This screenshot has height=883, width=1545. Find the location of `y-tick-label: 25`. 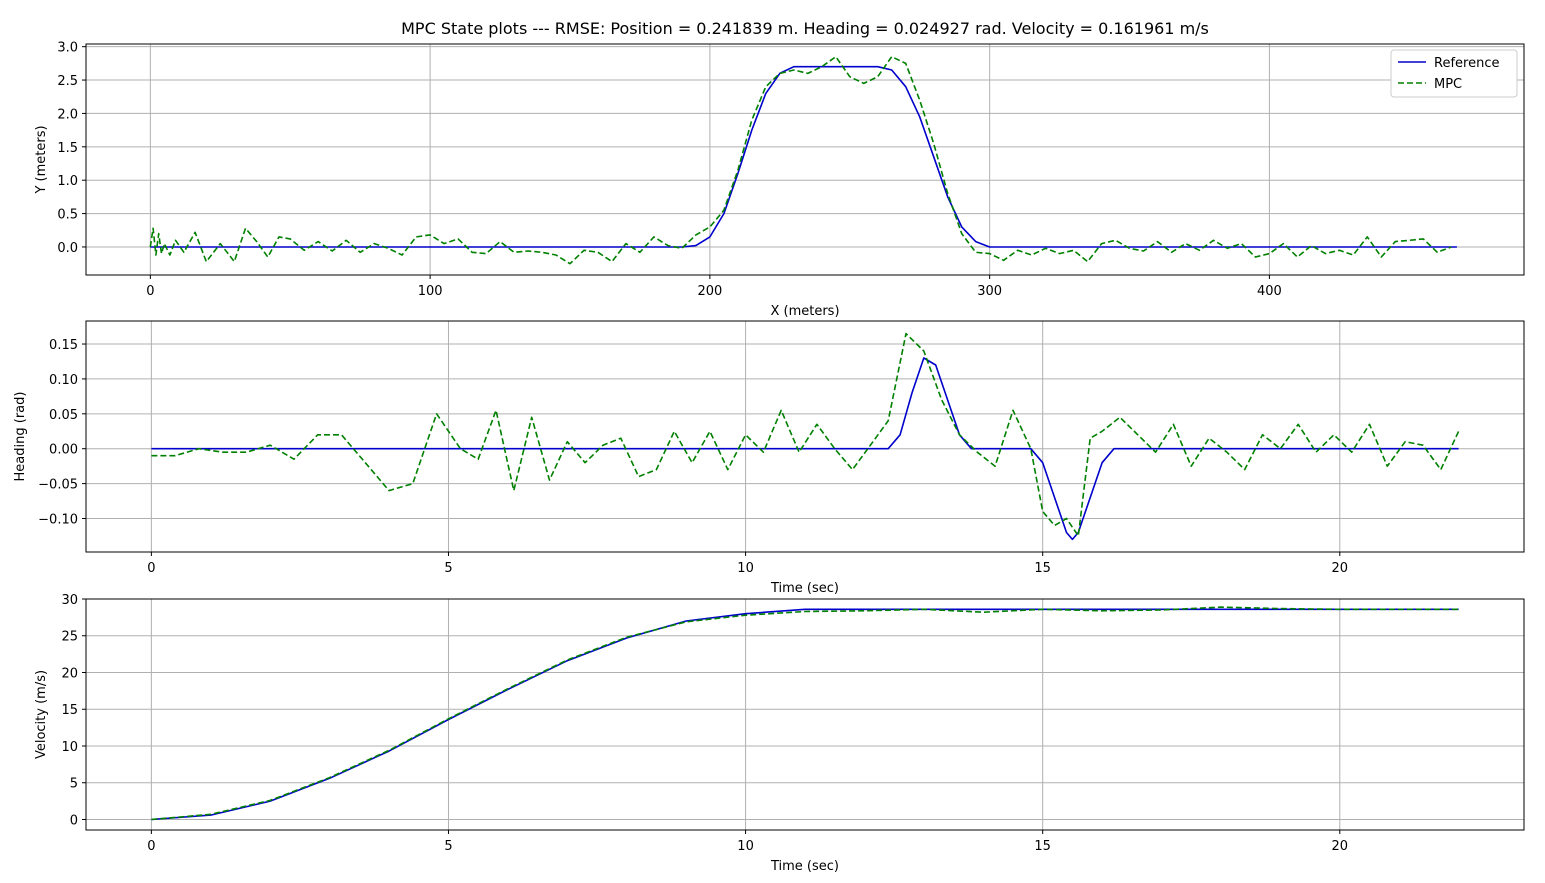

y-tick-label: 25 is located at coordinates (69, 637).